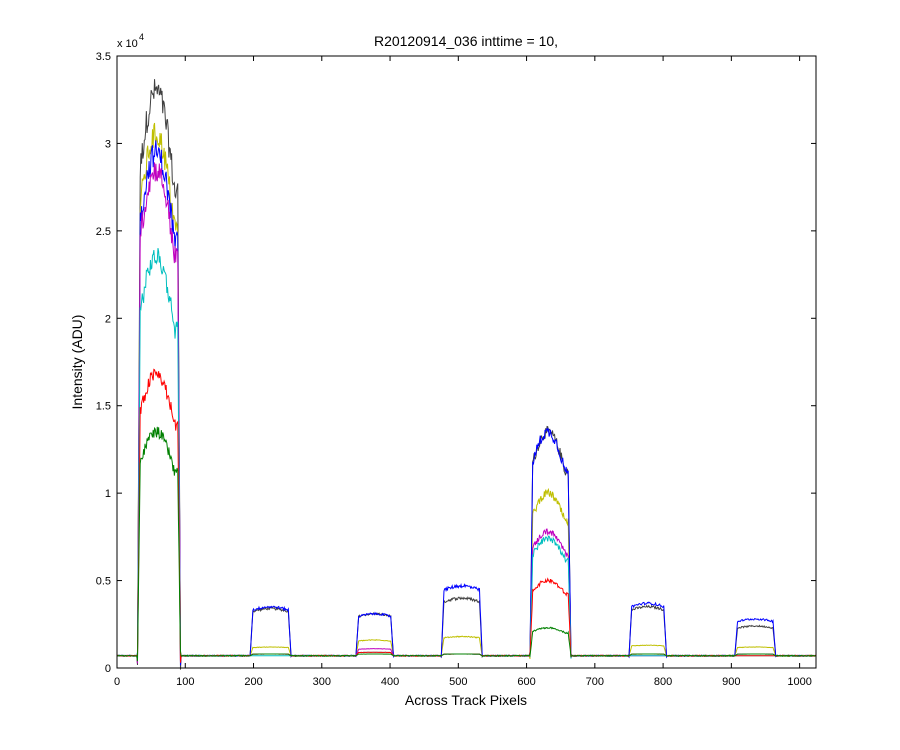  Describe the element at coordinates (103, 57) in the screenshot. I see `y-tick-label: 3.5` at that location.